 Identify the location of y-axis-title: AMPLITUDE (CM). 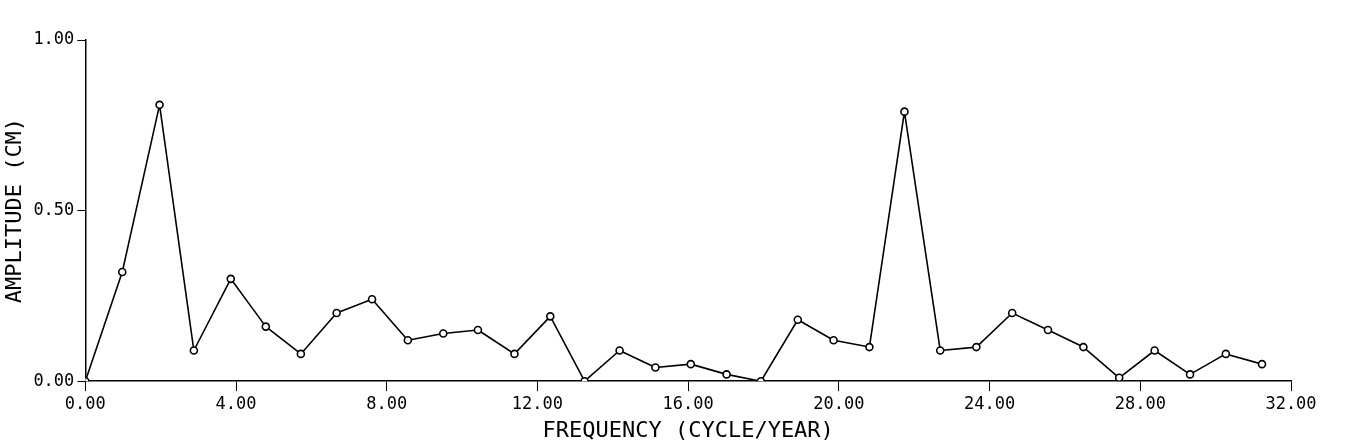
(13, 210).